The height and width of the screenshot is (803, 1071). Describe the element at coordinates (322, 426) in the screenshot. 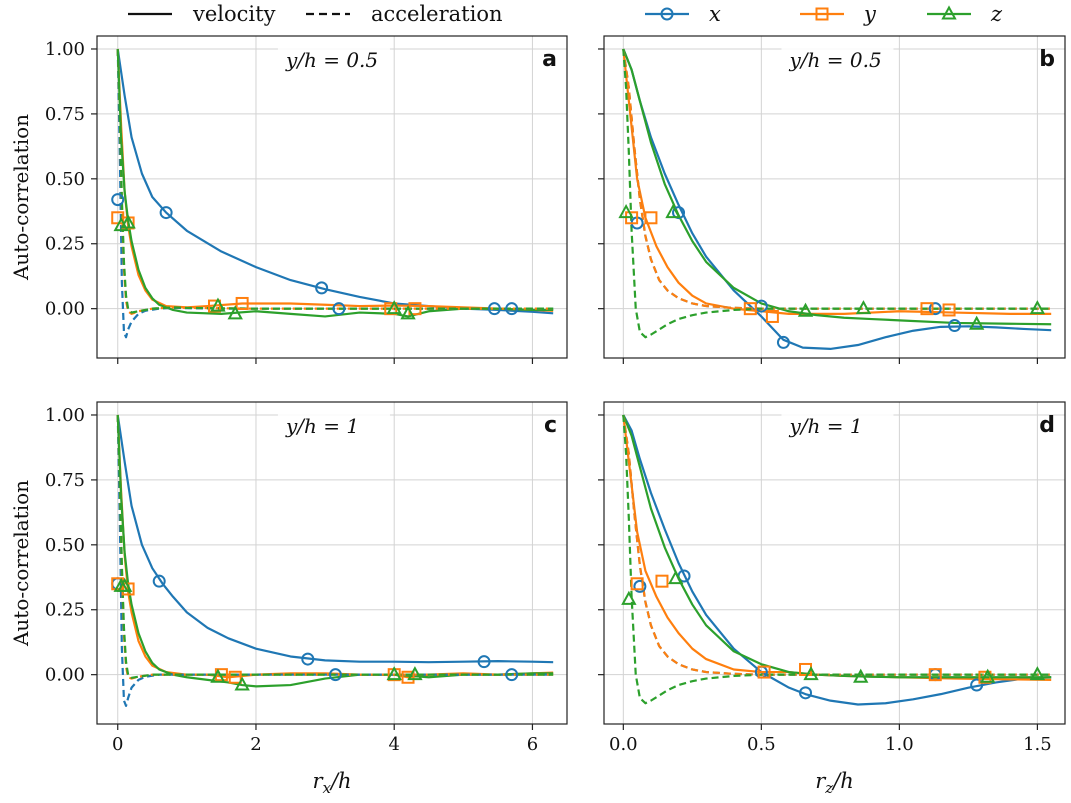

I see `panel-note: y/h = 1` at that location.